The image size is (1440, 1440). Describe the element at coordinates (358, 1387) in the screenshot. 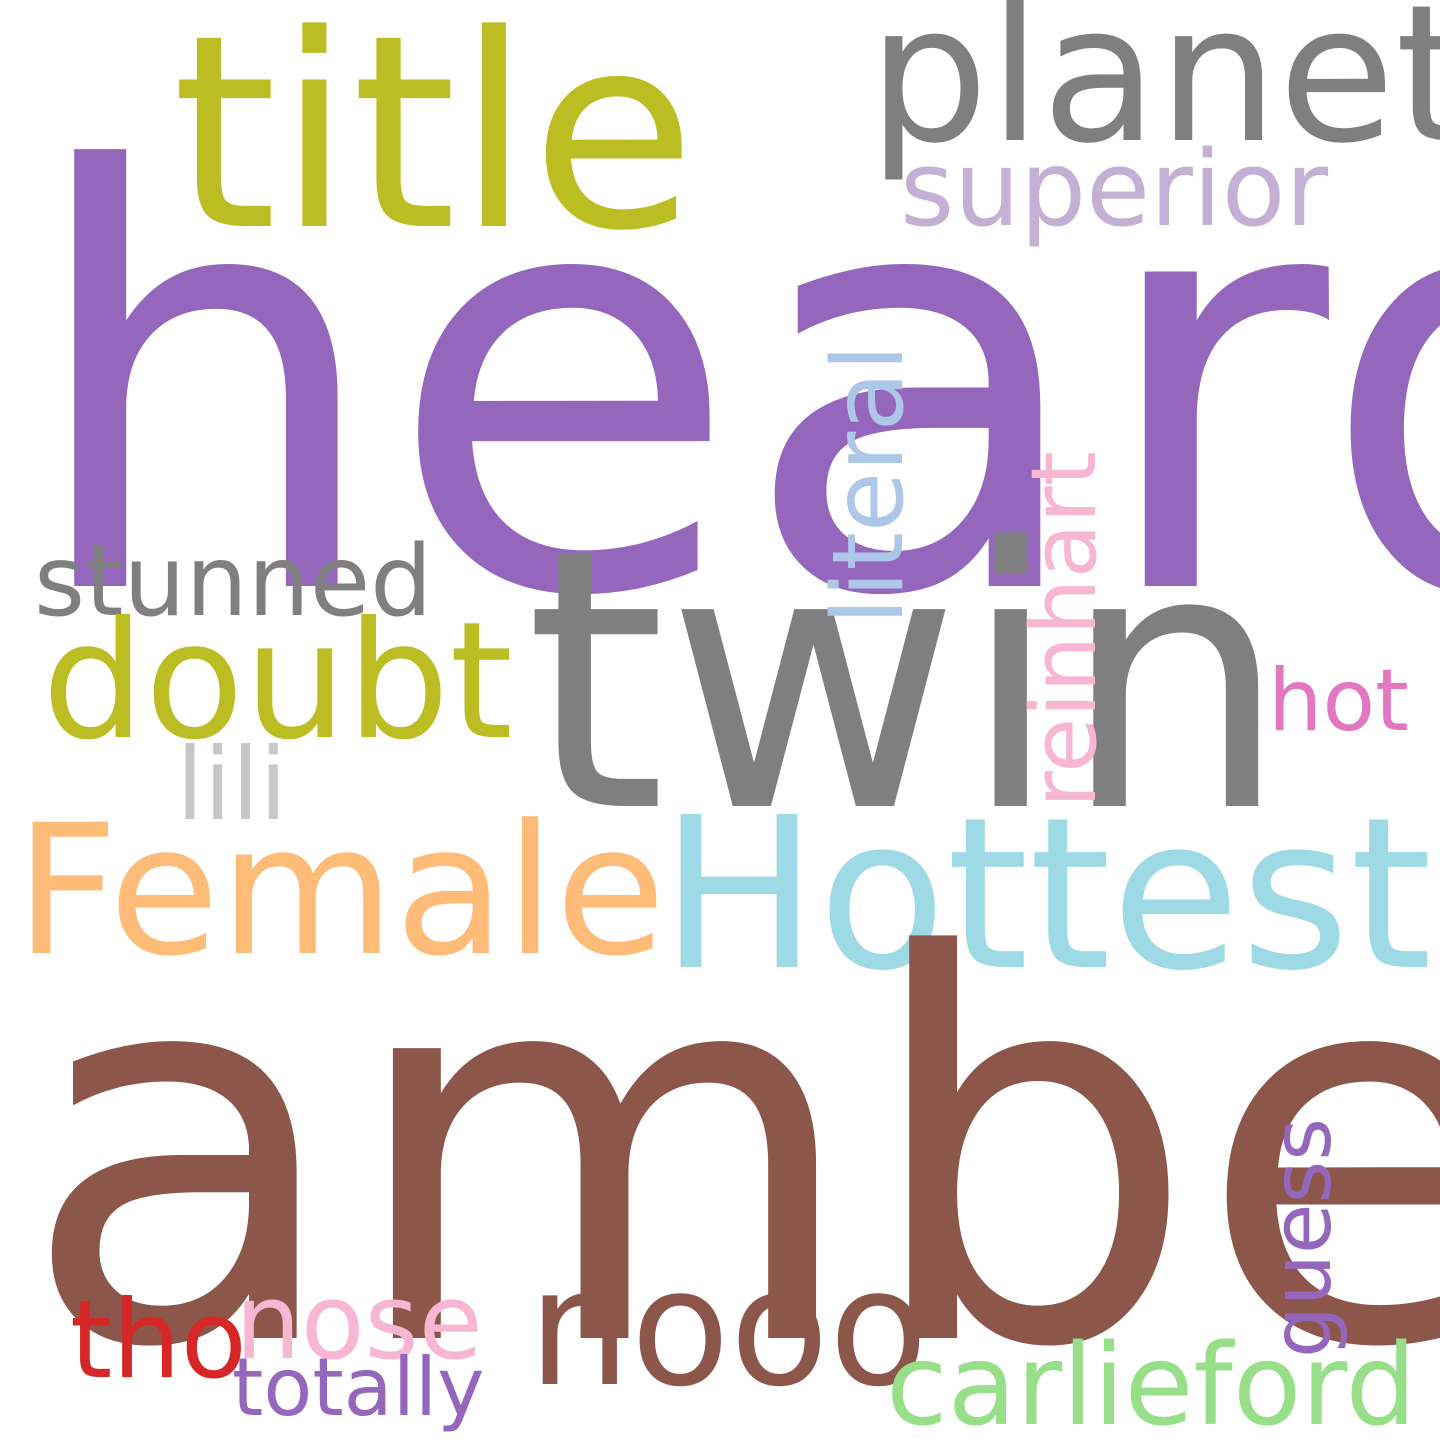

I see `word-totally: totally` at that location.